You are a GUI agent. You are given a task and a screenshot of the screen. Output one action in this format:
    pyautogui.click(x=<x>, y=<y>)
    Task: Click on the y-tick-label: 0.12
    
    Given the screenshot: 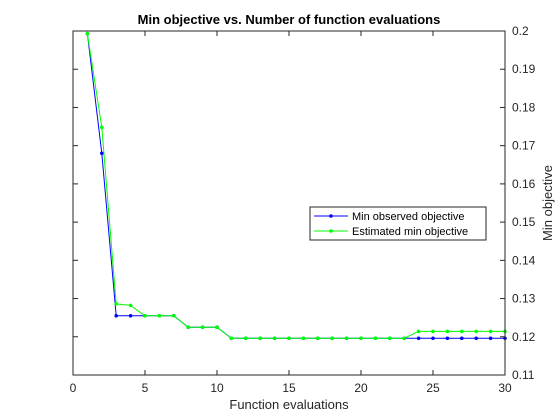 What is the action you would take?
    pyautogui.click(x=524, y=337)
    